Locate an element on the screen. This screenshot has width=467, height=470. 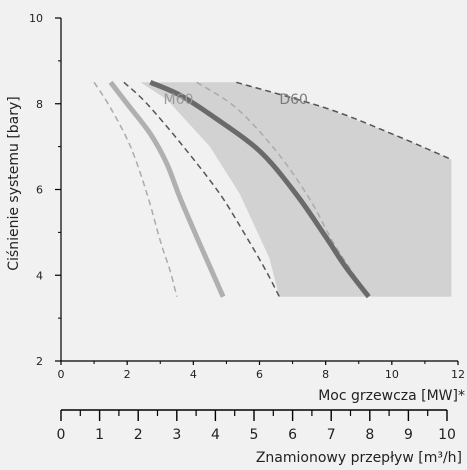
x-tick-label: 10 is located at coordinates (392, 374).